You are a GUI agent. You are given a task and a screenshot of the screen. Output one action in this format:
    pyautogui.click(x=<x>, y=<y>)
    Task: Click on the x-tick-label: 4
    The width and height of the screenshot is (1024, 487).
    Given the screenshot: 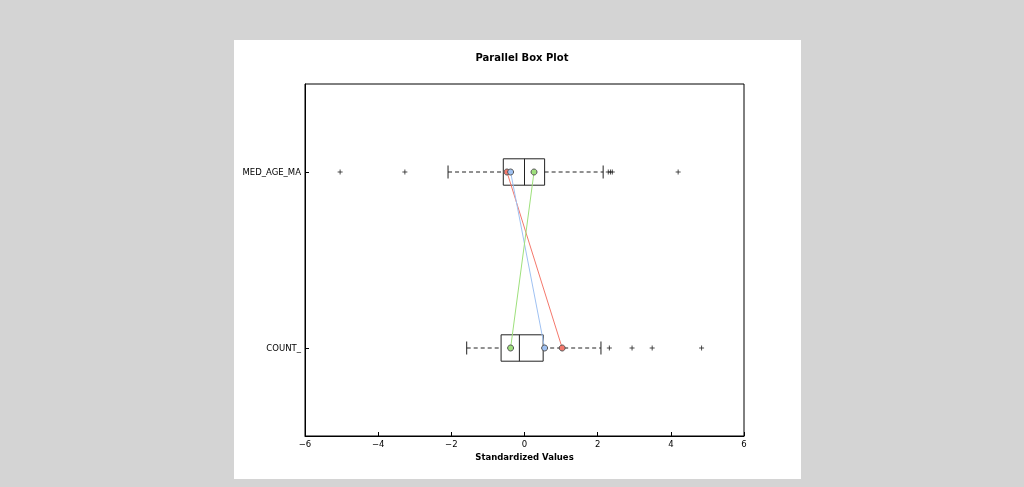 What is the action you would take?
    pyautogui.click(x=671, y=443)
    